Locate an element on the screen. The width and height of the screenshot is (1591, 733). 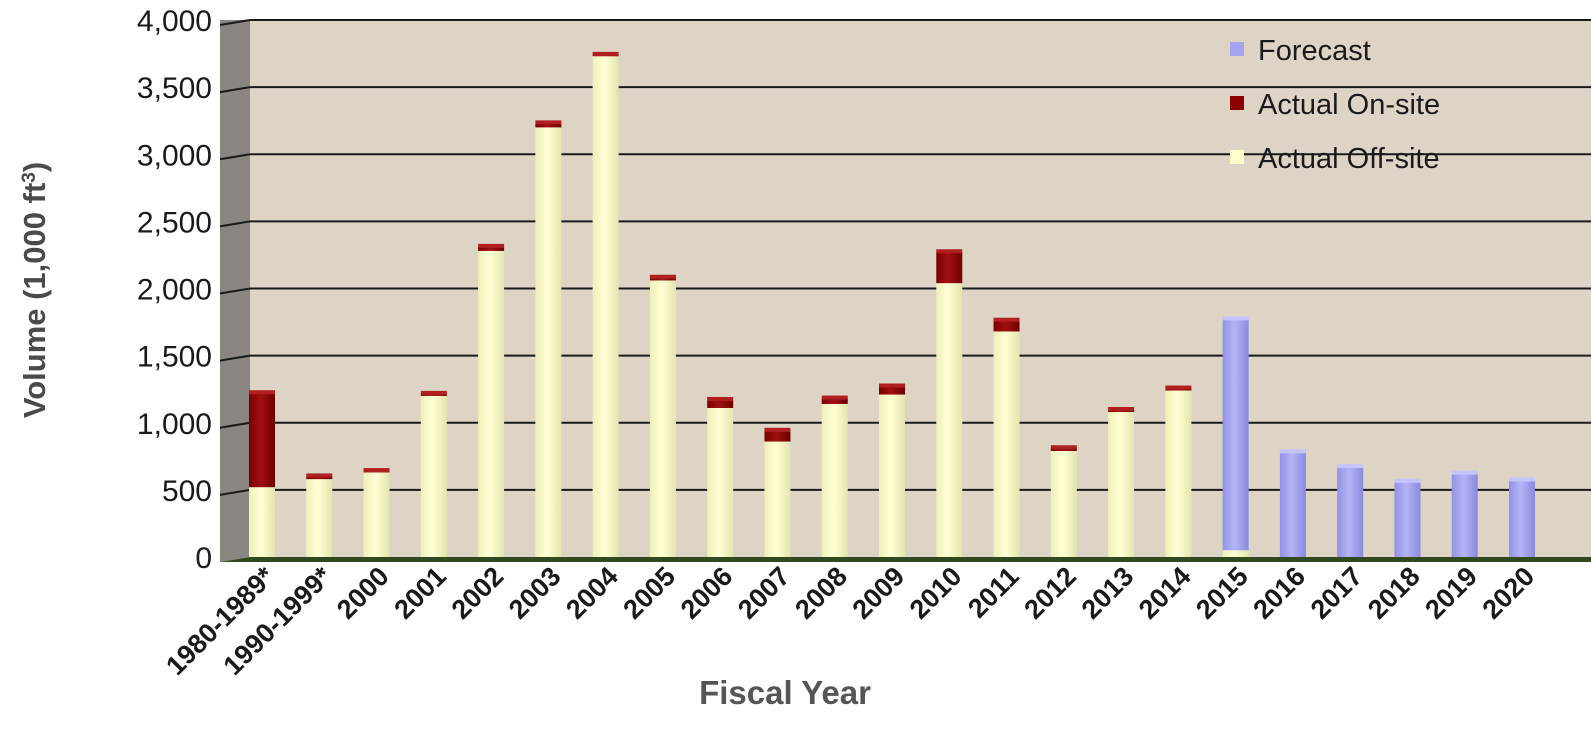
y-axis-title: Volume (1,000 ft3) is located at coordinates (34, 290).